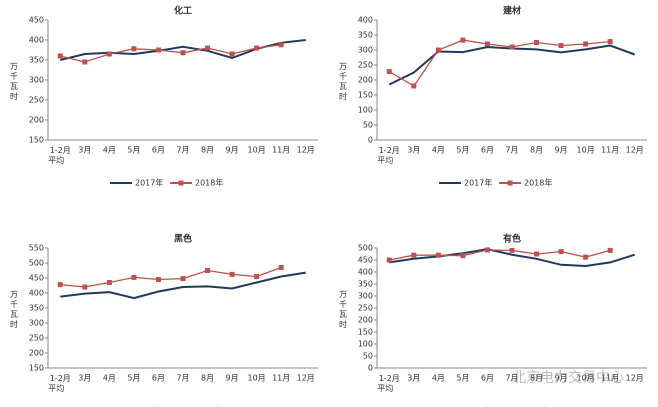  What do you see at coordinates (512, 11) in the screenshot?
I see `chart-title: 建材` at bounding box center [512, 11].